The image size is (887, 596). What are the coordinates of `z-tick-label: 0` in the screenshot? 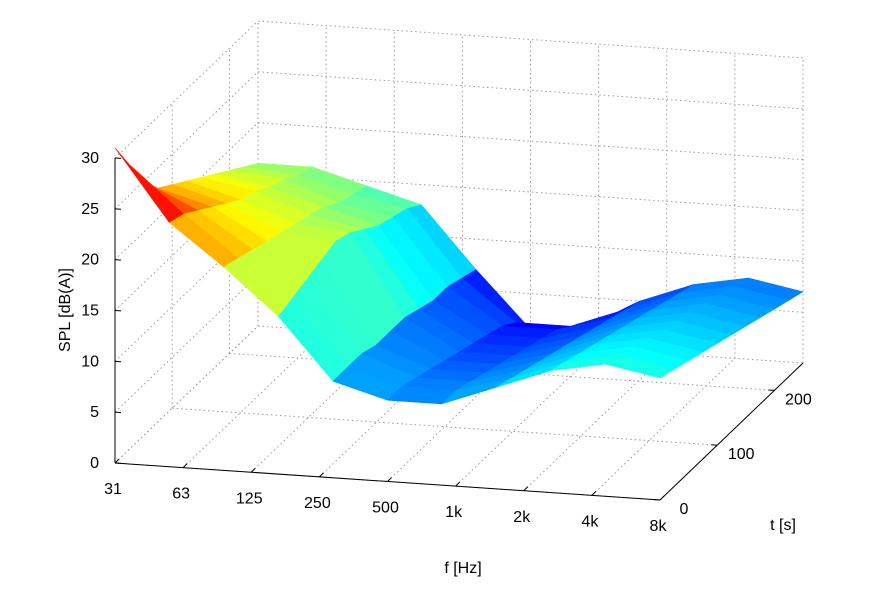 It's located at (94, 463).